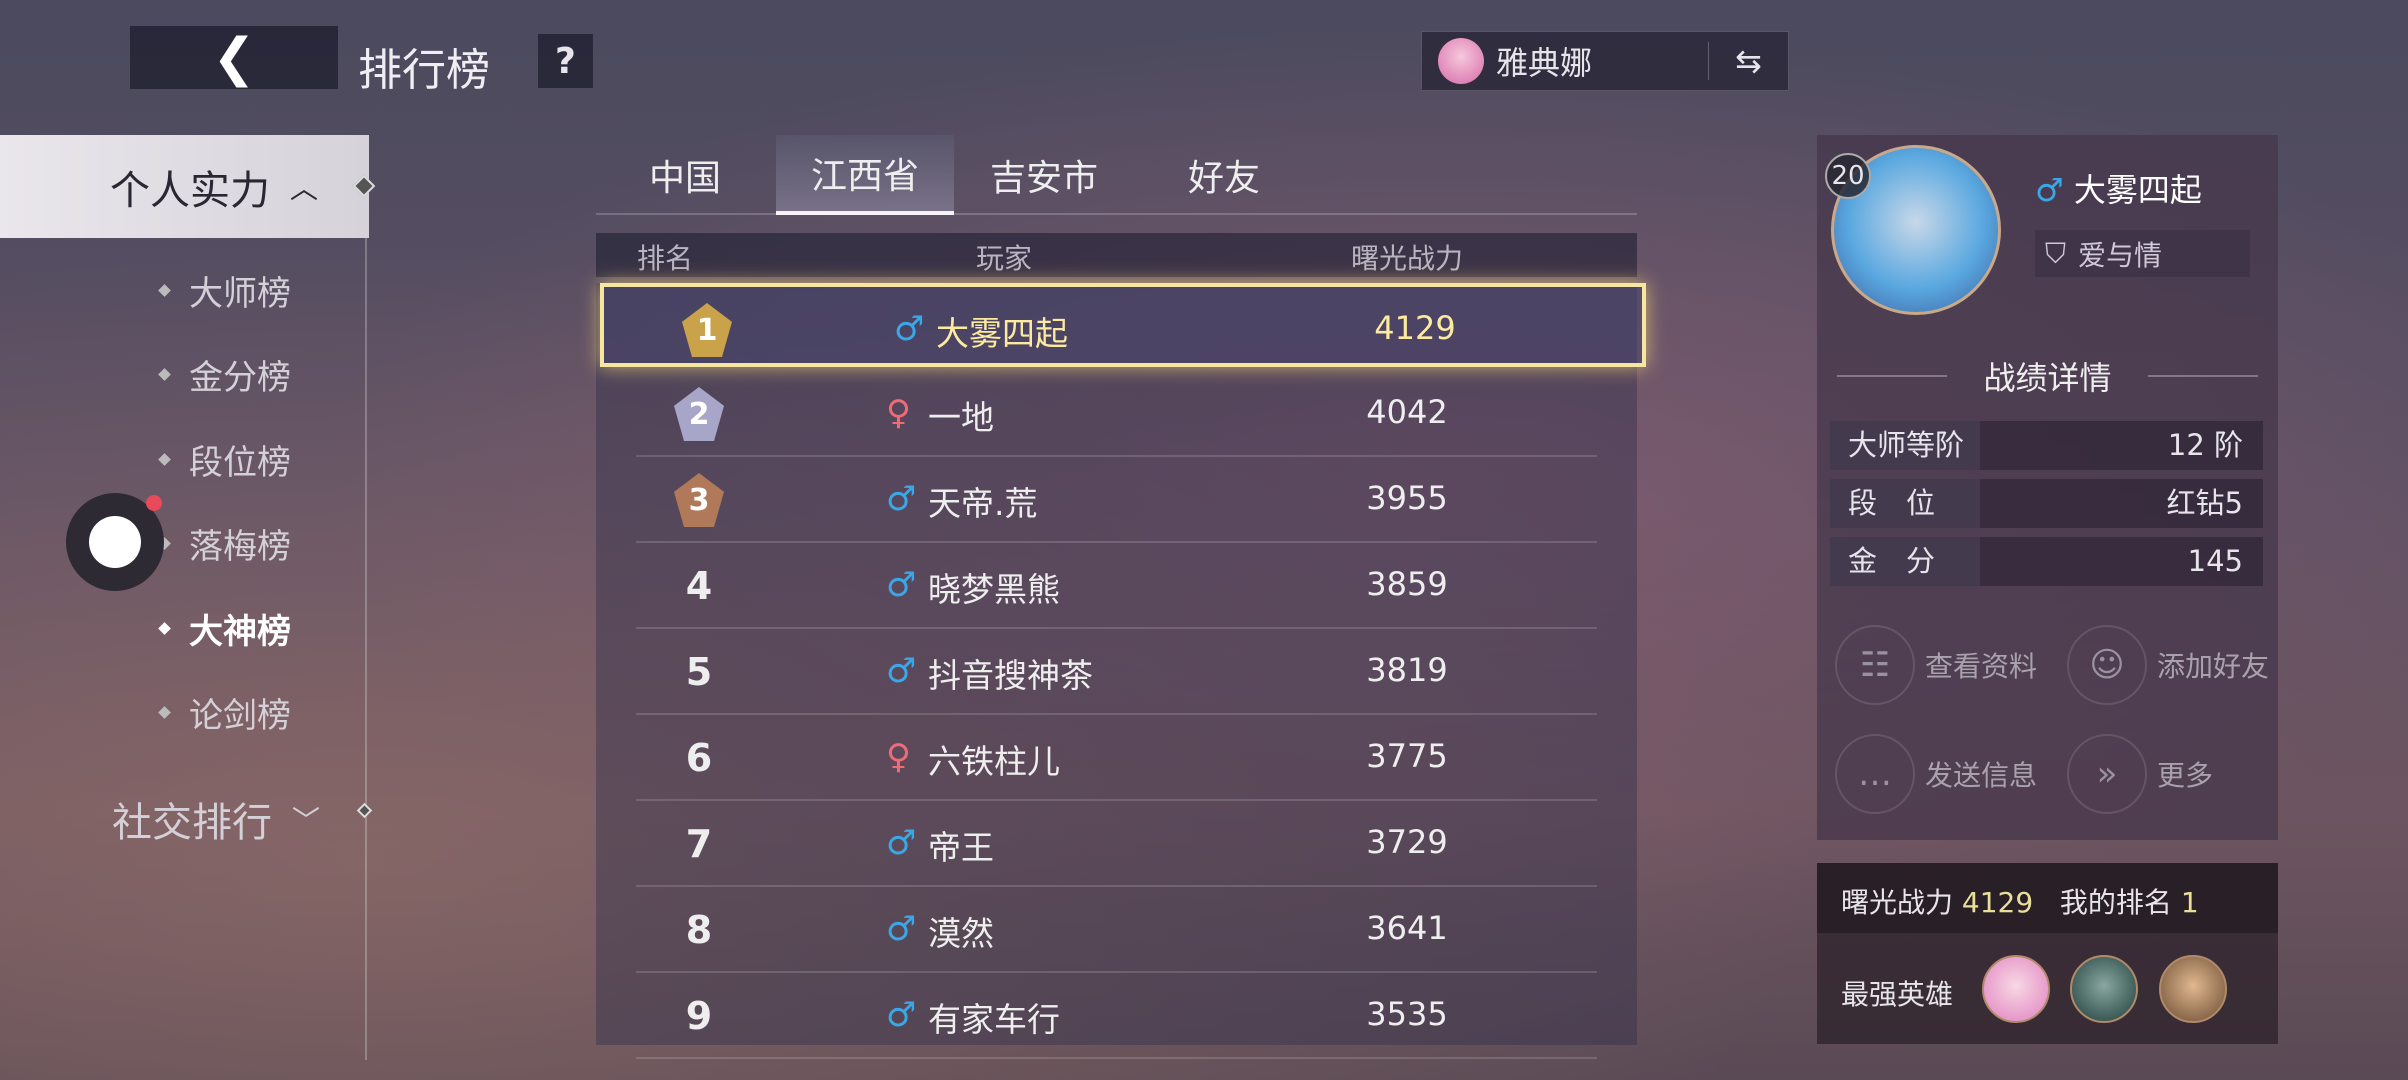  What do you see at coordinates (961, 417) in the screenshot?
I see `player-name: 一地` at bounding box center [961, 417].